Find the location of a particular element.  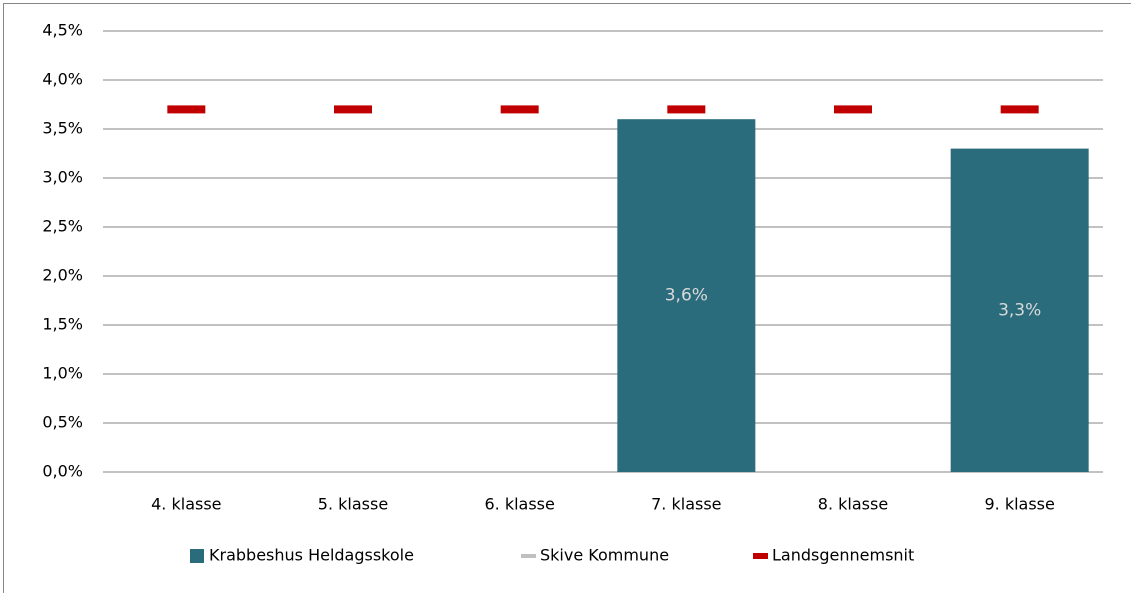

legend-label: Krabbeshus Heldagsskole is located at coordinates (311, 555).